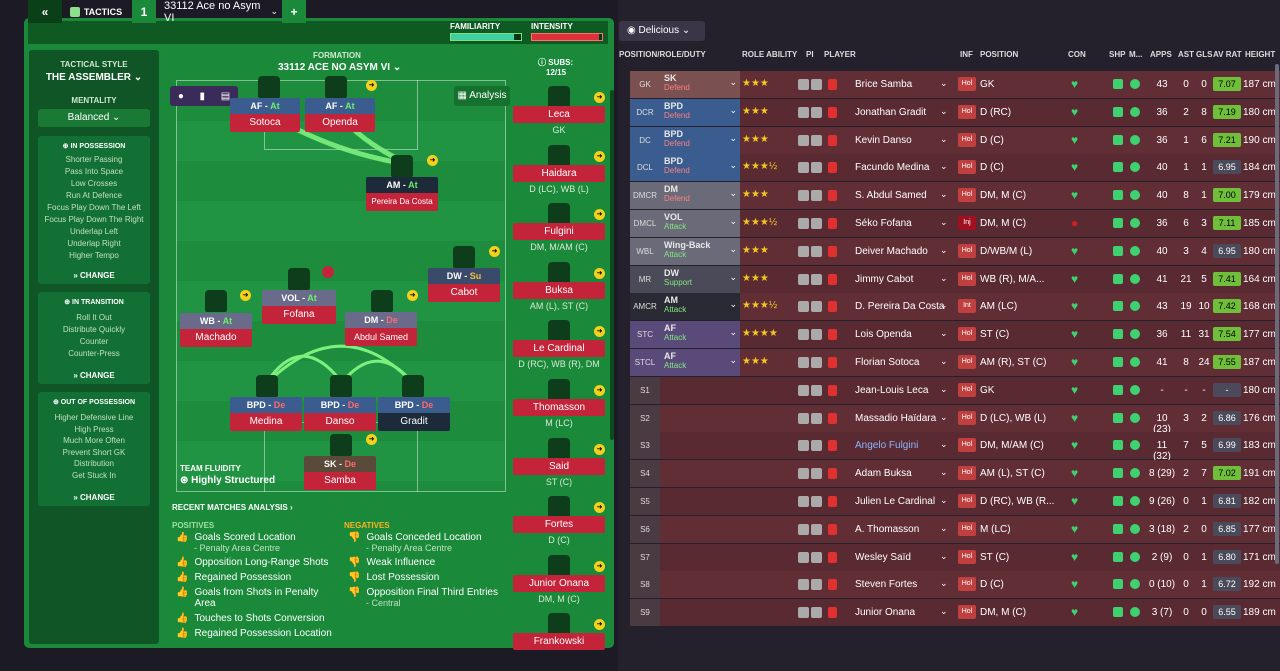 This screenshot has height=671, width=1280. Describe the element at coordinates (144, 11) in the screenshot. I see `tactic-slot: 1` at that location.